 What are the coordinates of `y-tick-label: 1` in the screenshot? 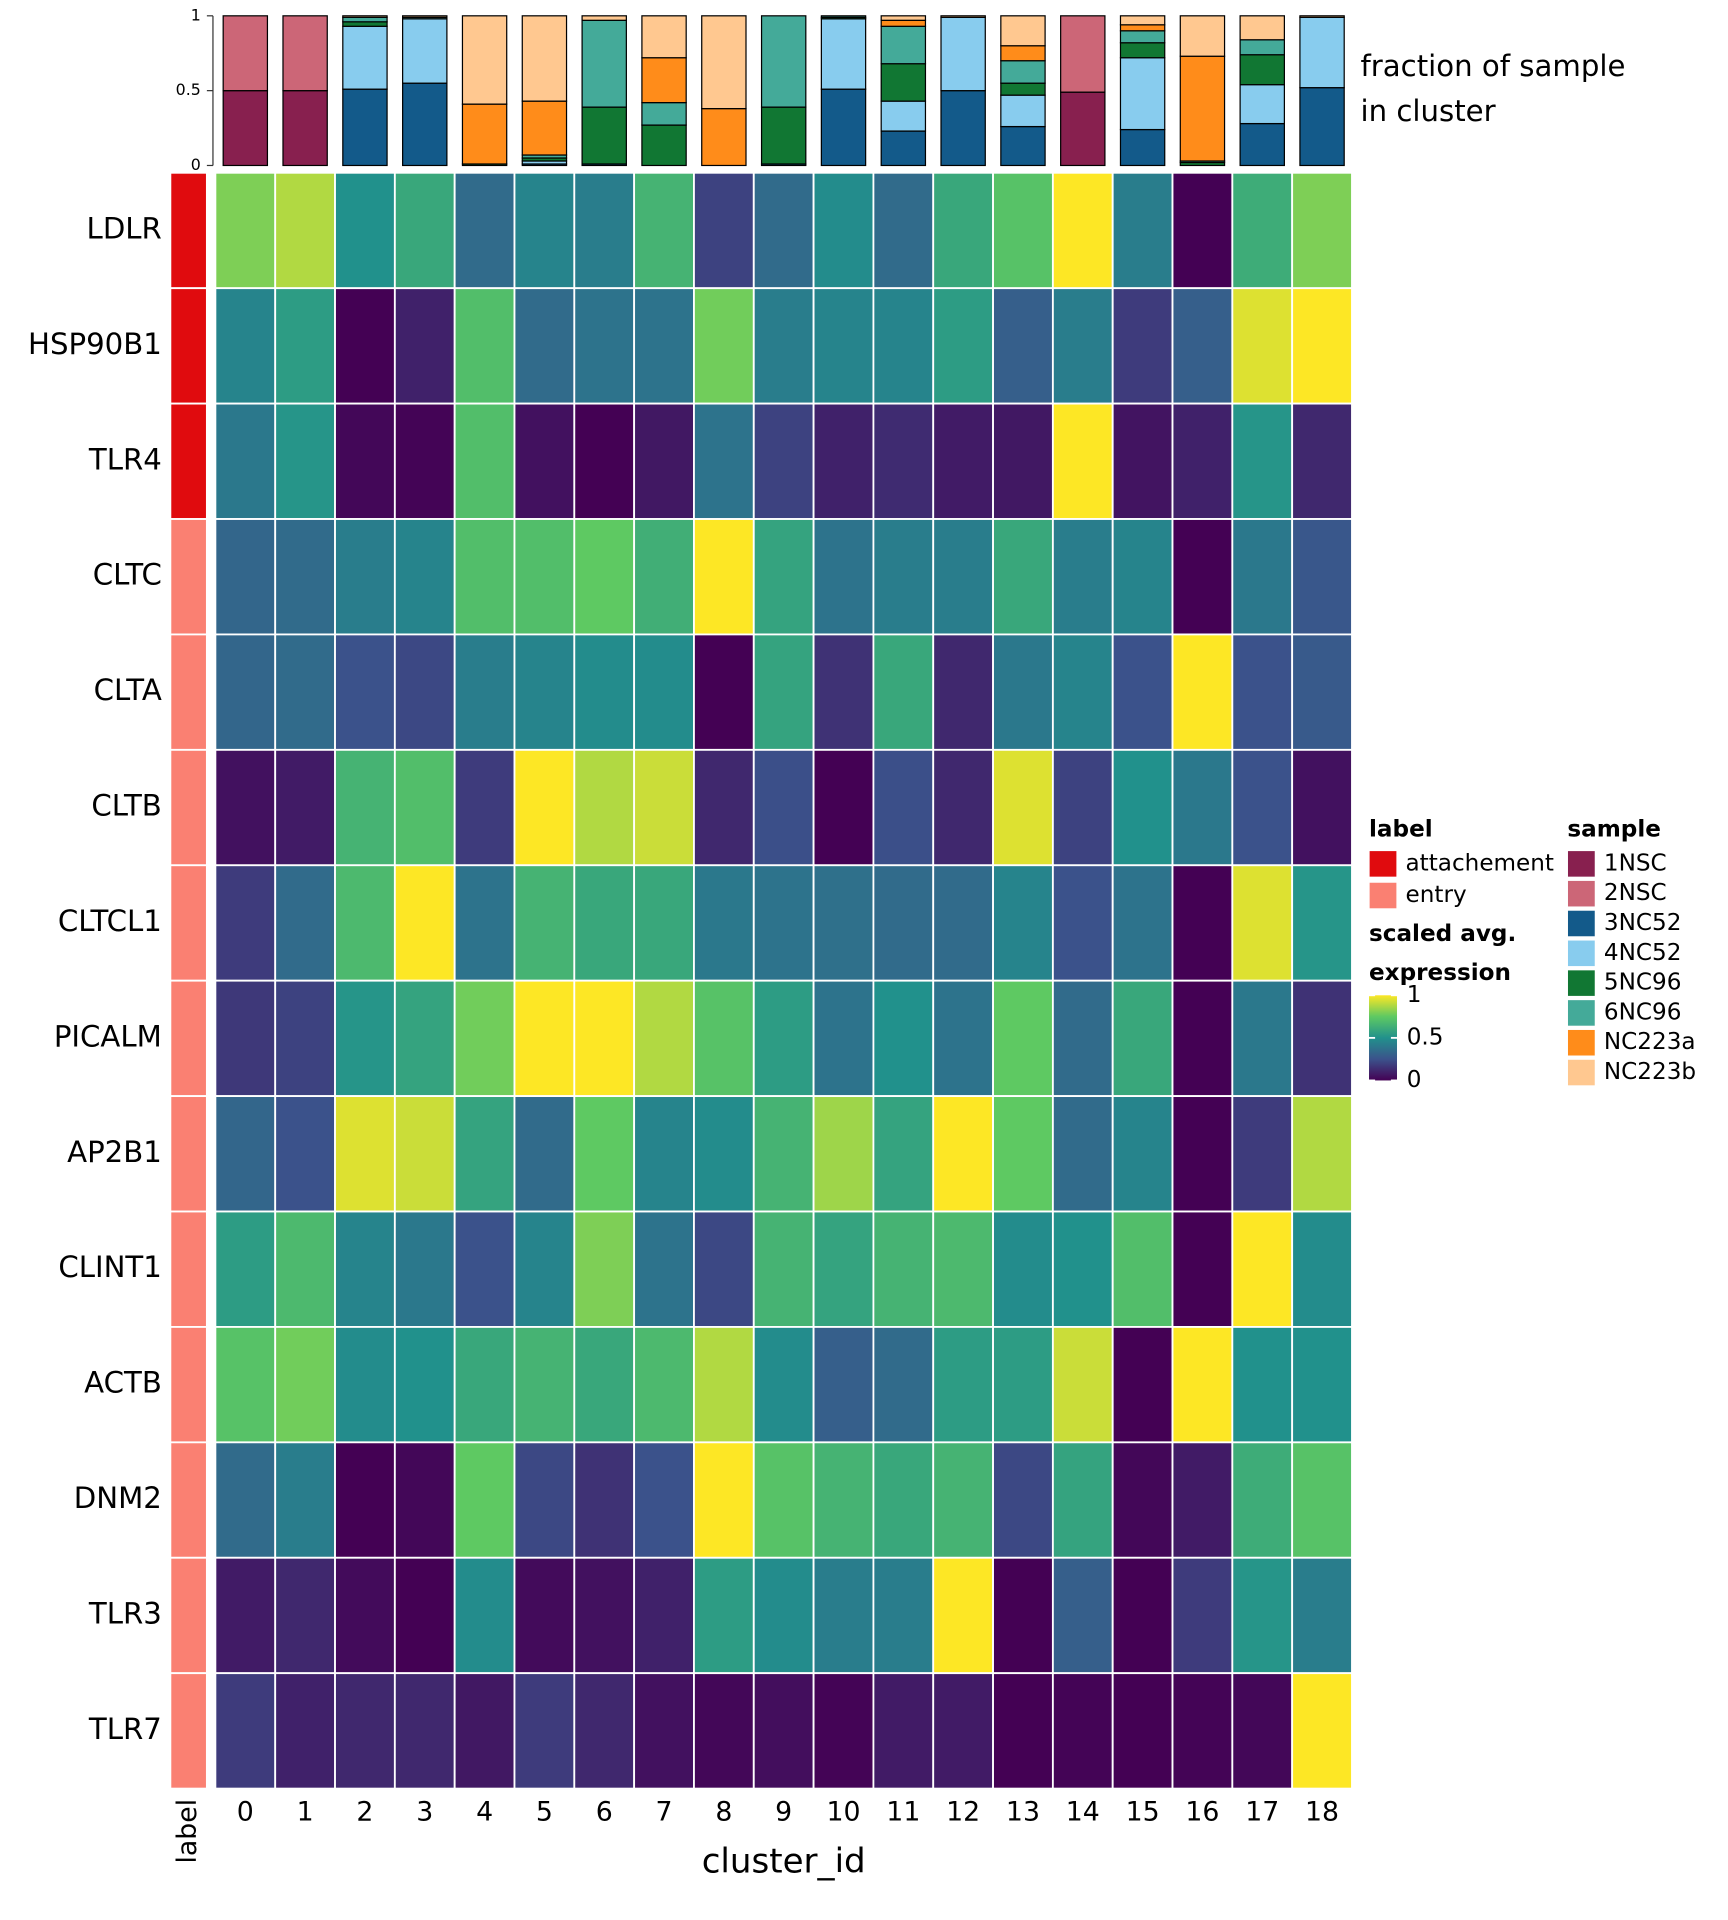 It's located at (196, 14).